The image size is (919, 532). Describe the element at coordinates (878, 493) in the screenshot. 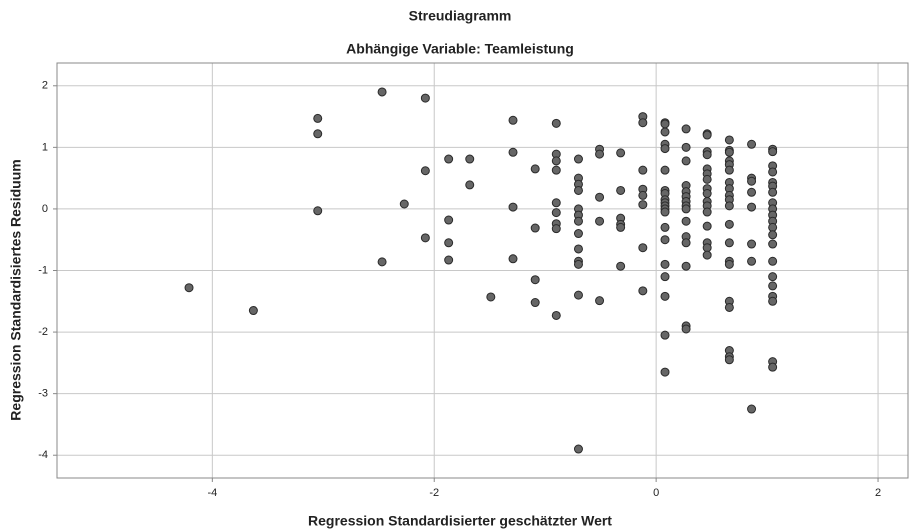

I see `x-tick-label: 2` at that location.